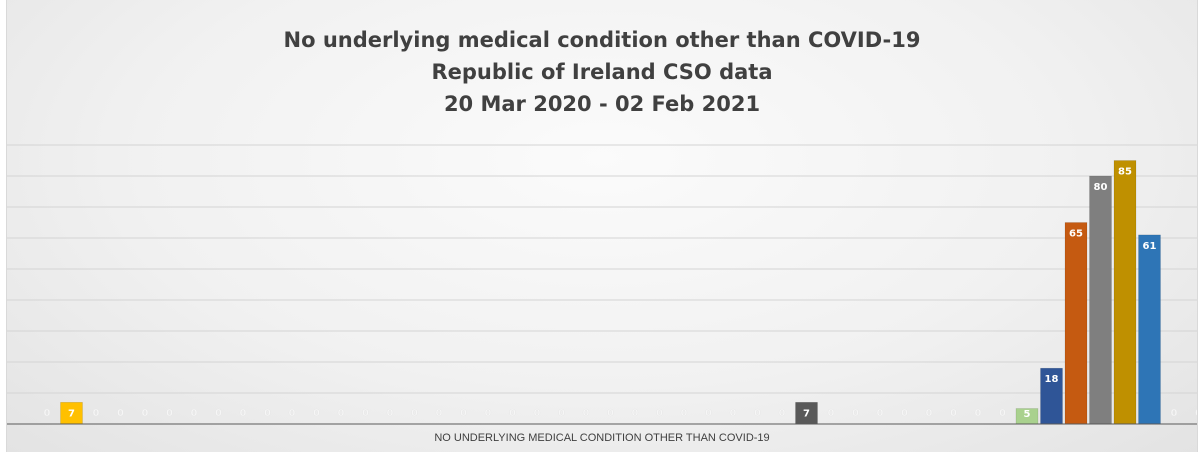 The height and width of the screenshot is (457, 1203). What do you see at coordinates (1150, 246) in the screenshot?
I see `bar-value-label: 61` at bounding box center [1150, 246].